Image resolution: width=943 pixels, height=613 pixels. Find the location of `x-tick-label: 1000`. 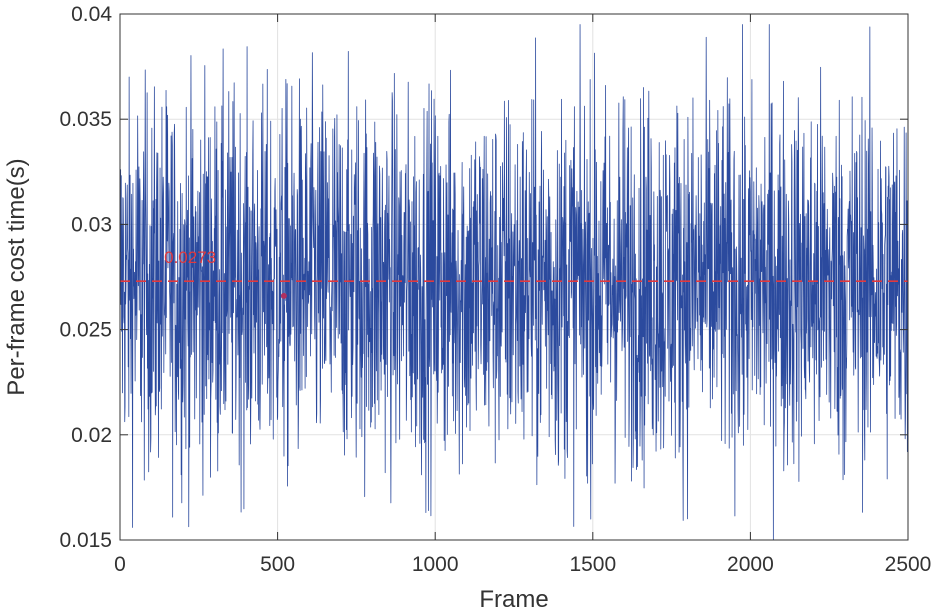

x-tick-label: 1000 is located at coordinates (435, 564).